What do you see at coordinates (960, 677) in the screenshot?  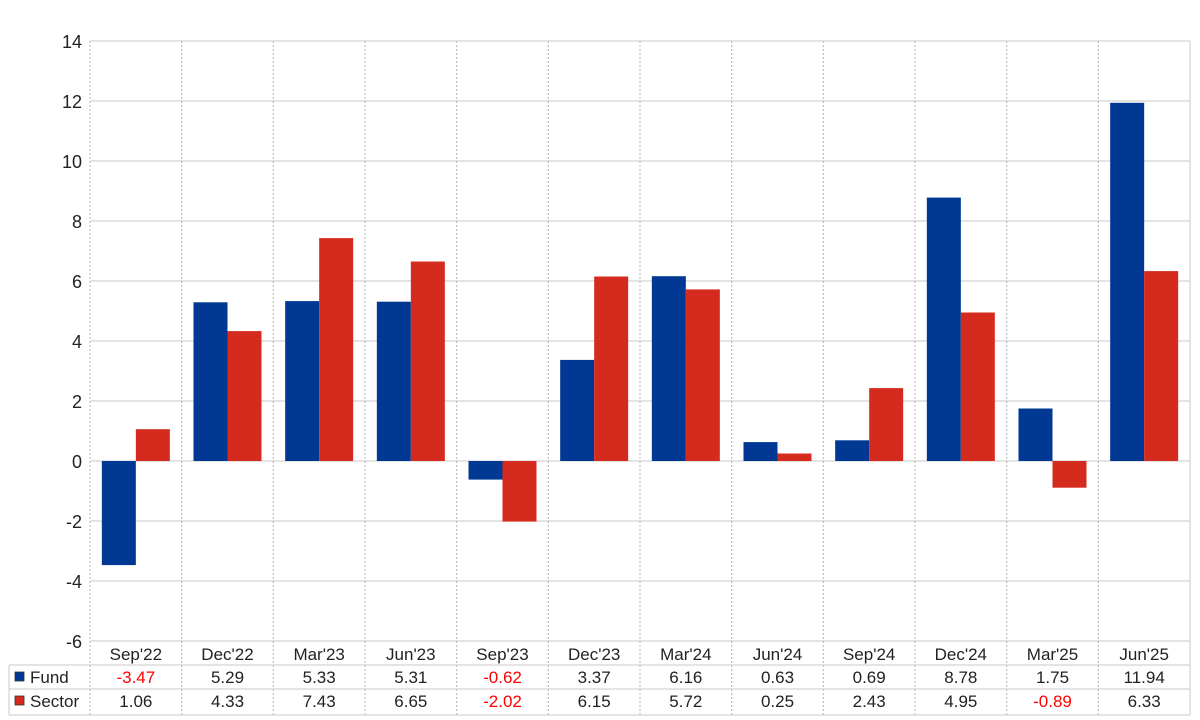 I see `data-label-fund: 8.78` at bounding box center [960, 677].